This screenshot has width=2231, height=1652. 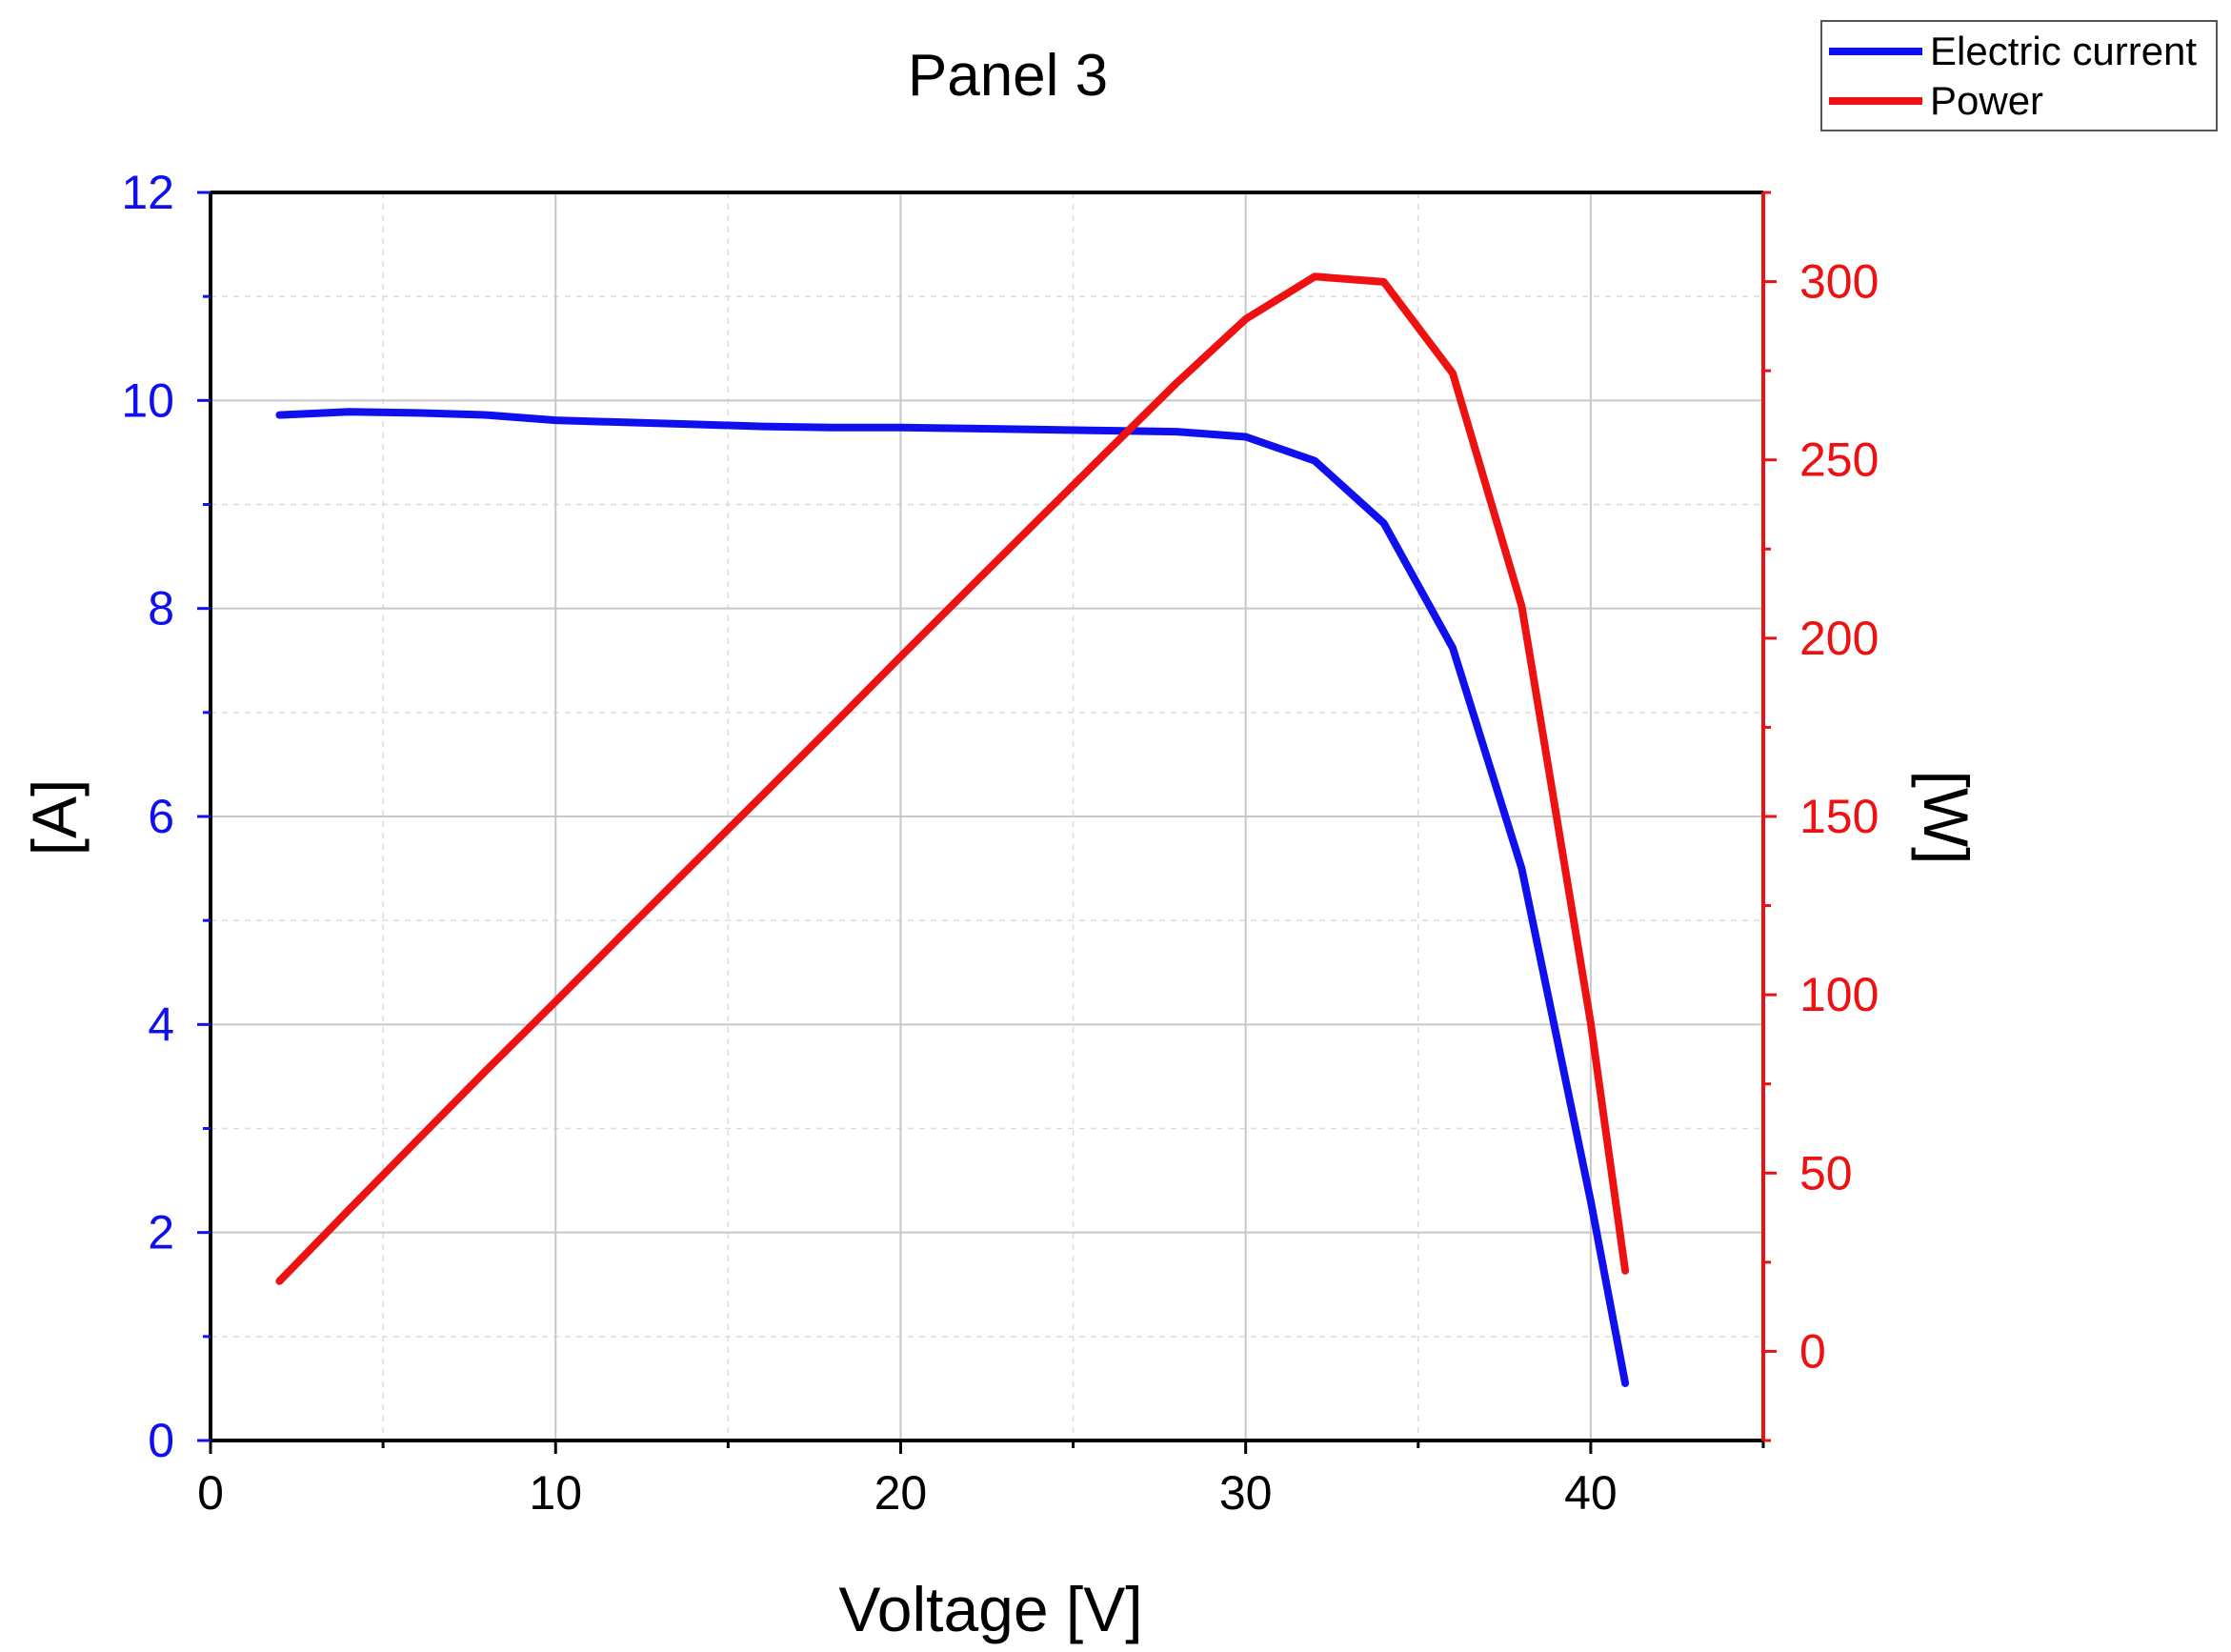 I want to click on y-left-tick-label: 10, so click(x=147, y=400).